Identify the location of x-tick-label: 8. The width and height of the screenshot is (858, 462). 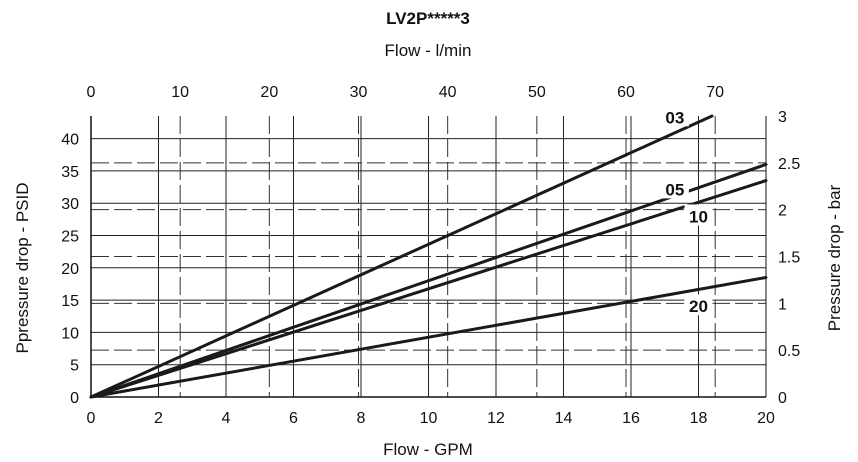
(361, 418).